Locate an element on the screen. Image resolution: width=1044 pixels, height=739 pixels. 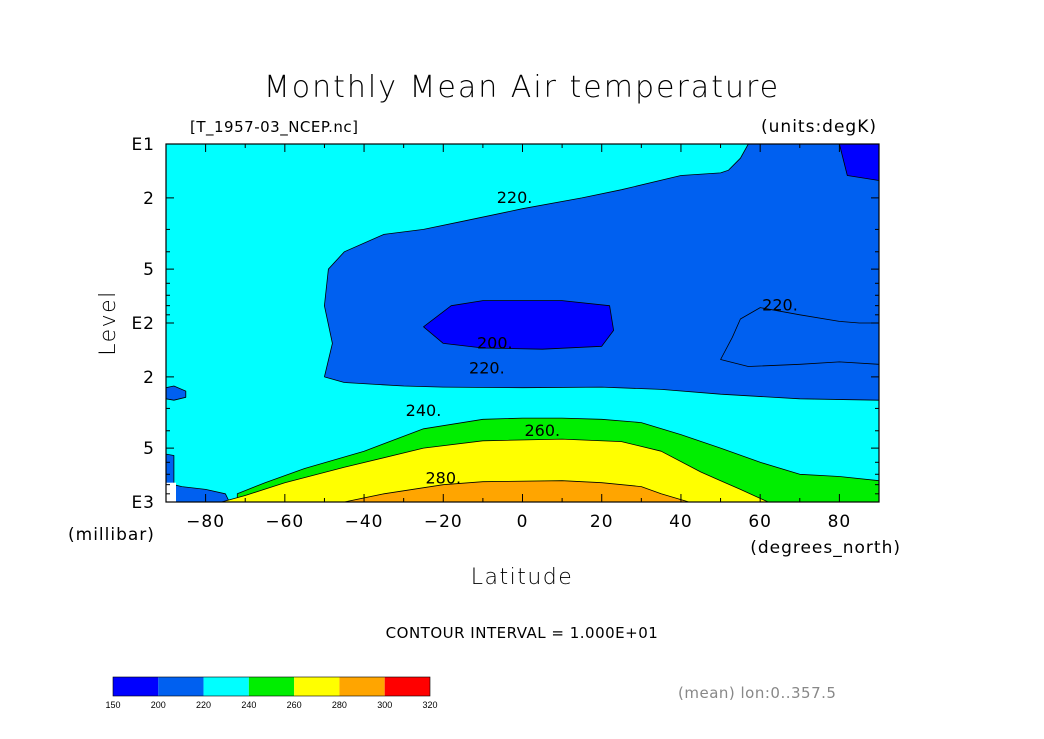
contour-interval-text: CONTOUR INTERVAL = 1.000E+01 is located at coordinates (522, 633).